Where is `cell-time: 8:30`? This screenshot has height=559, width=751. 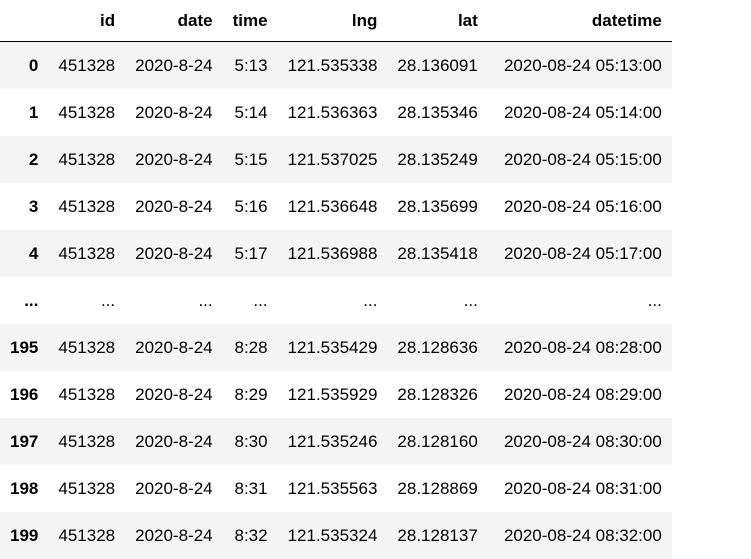
cell-time: 8:30 is located at coordinates (250, 441).